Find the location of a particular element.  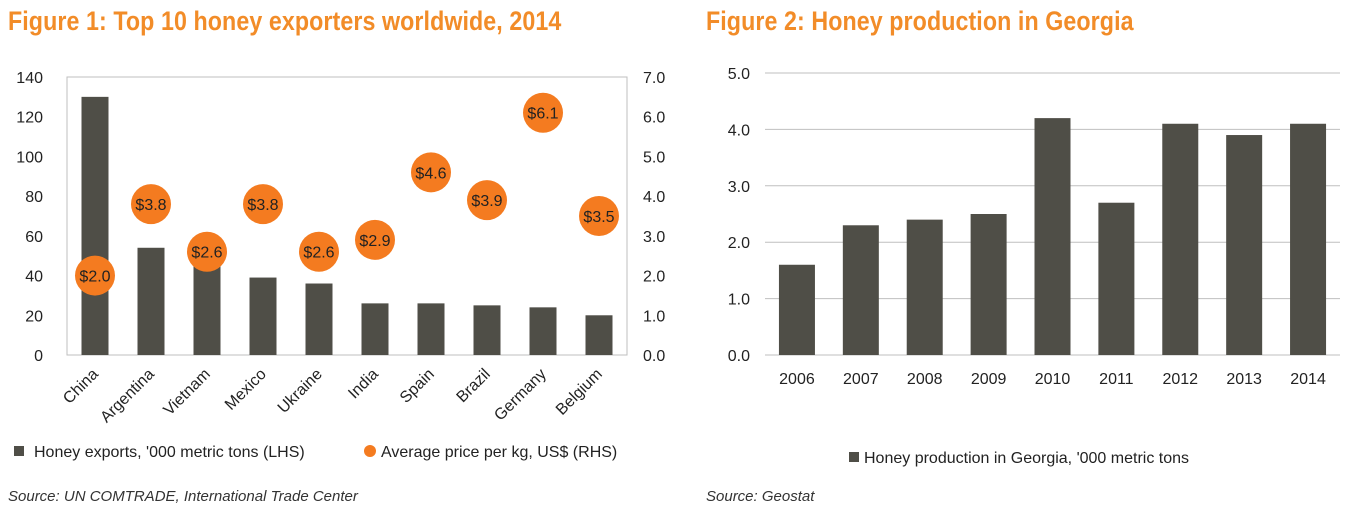

bar-2014 is located at coordinates (1308, 239).